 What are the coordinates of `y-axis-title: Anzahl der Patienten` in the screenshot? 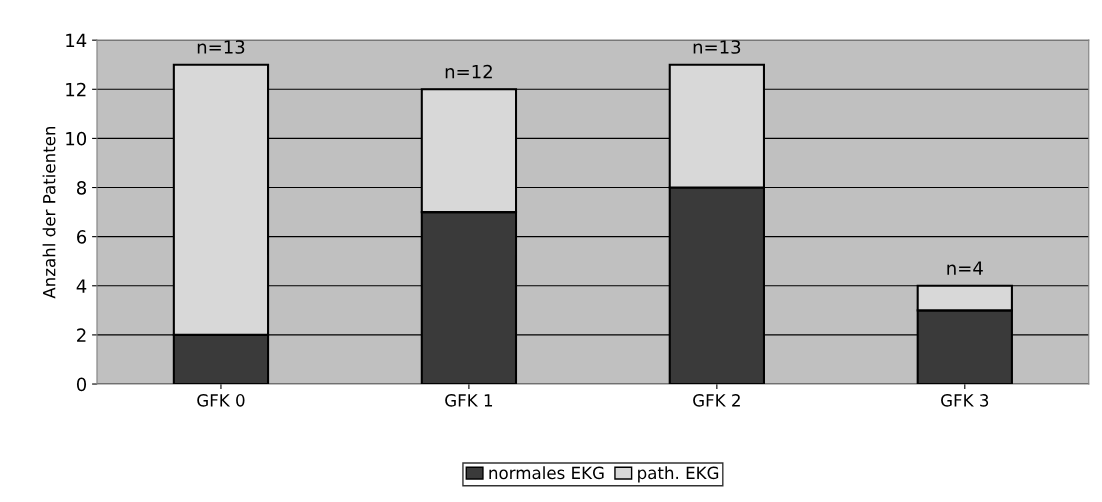 It's located at (49, 212).